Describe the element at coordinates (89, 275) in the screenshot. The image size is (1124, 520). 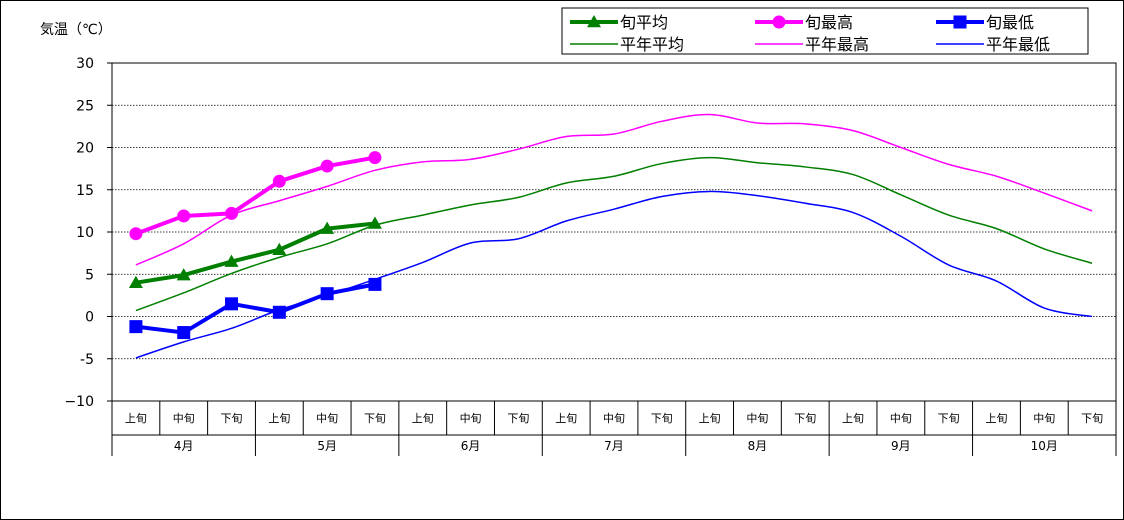
I see `y-tick-label: 5` at that location.